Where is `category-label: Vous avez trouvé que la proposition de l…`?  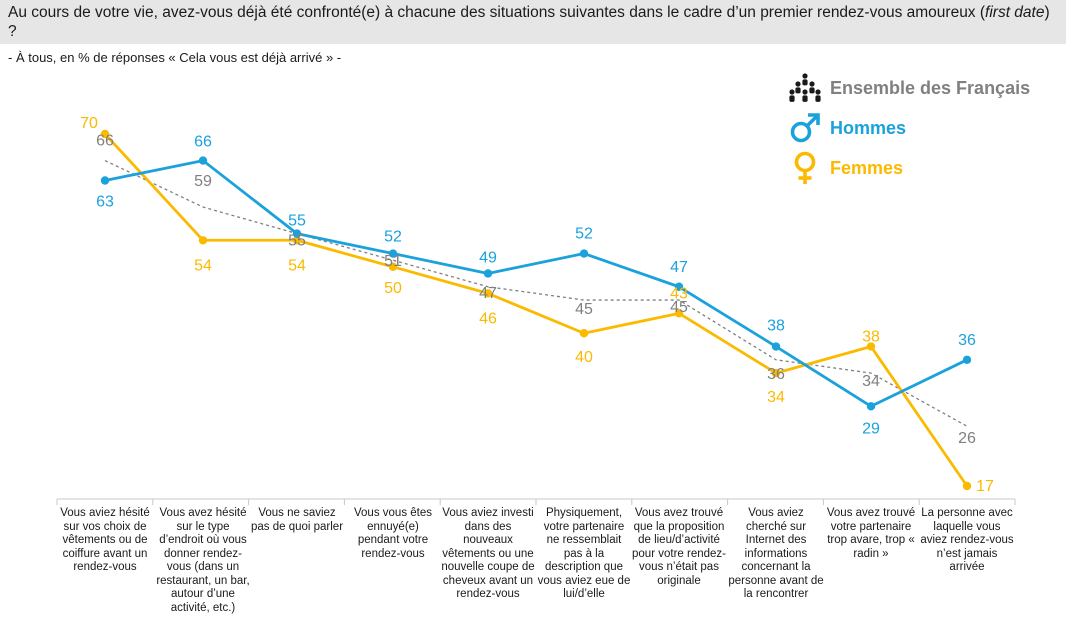
category-label: Vous avez trouvé que la proposition de l… is located at coordinates (679, 547).